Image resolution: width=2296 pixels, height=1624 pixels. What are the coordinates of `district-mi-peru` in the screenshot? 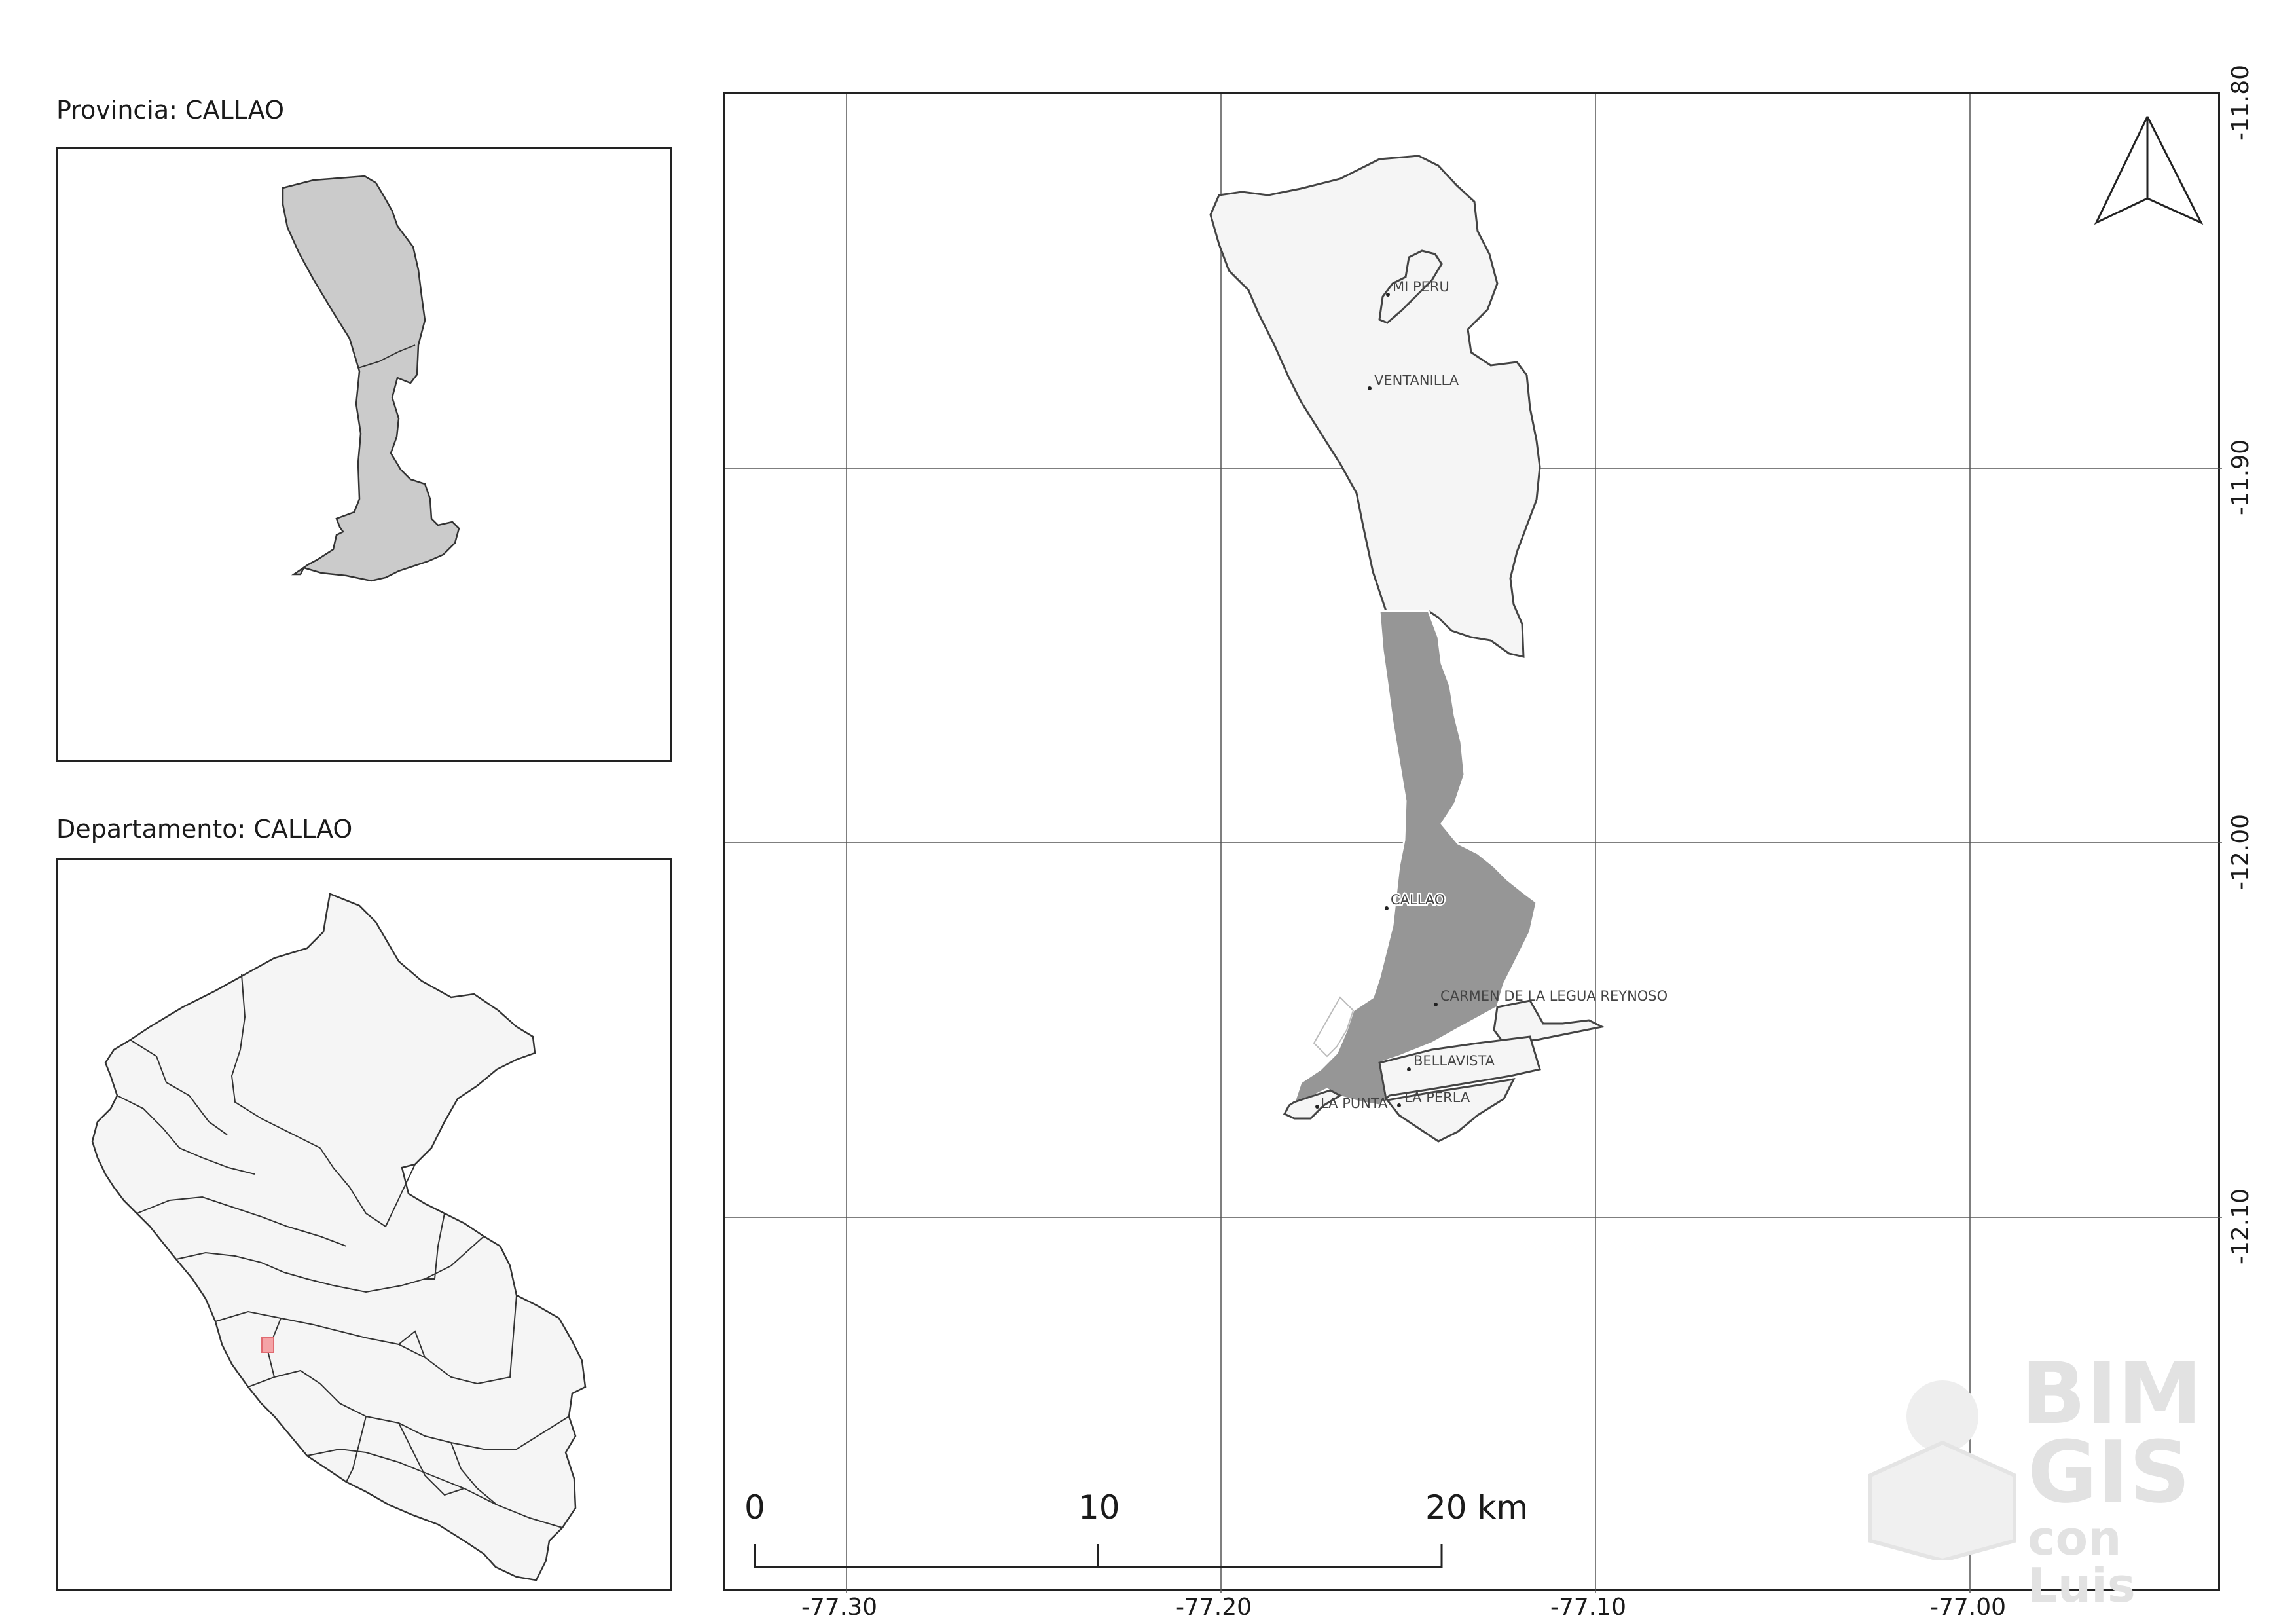 It's located at (1410, 286).